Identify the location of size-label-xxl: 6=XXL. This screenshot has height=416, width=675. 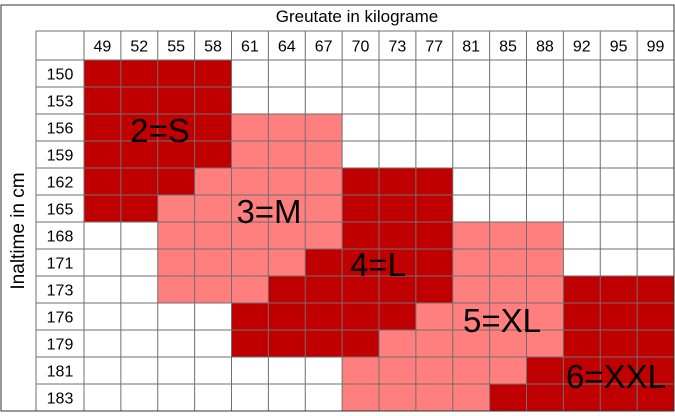
(616, 376).